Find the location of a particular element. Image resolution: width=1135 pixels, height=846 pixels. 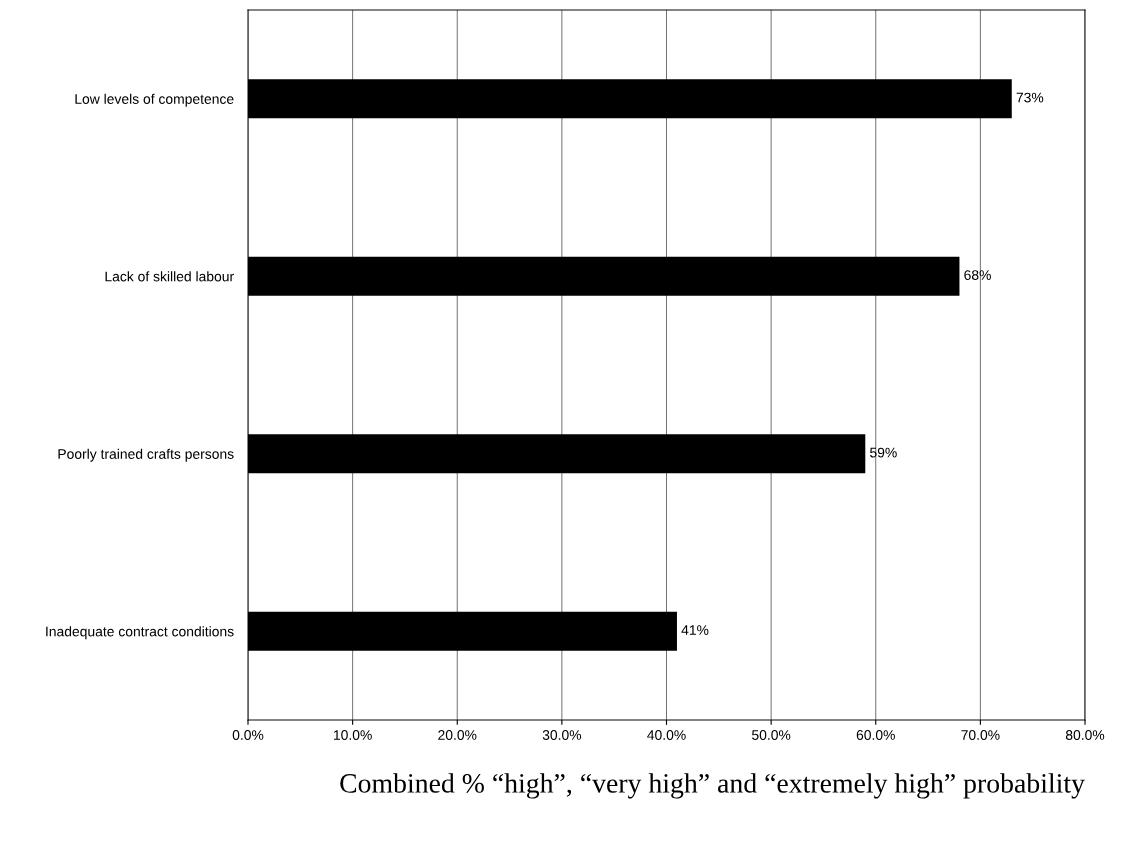

x-tick-label: 30.0% is located at coordinates (562, 735).